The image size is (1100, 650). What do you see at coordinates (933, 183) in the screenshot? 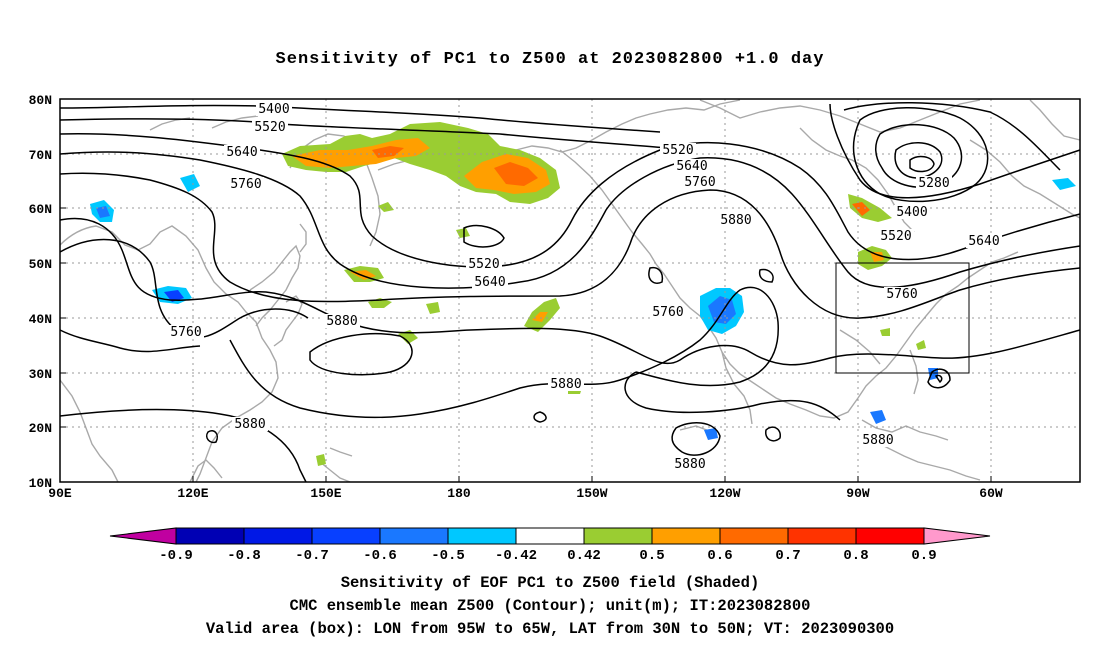
I see `contour-label: 5280` at bounding box center [933, 183].